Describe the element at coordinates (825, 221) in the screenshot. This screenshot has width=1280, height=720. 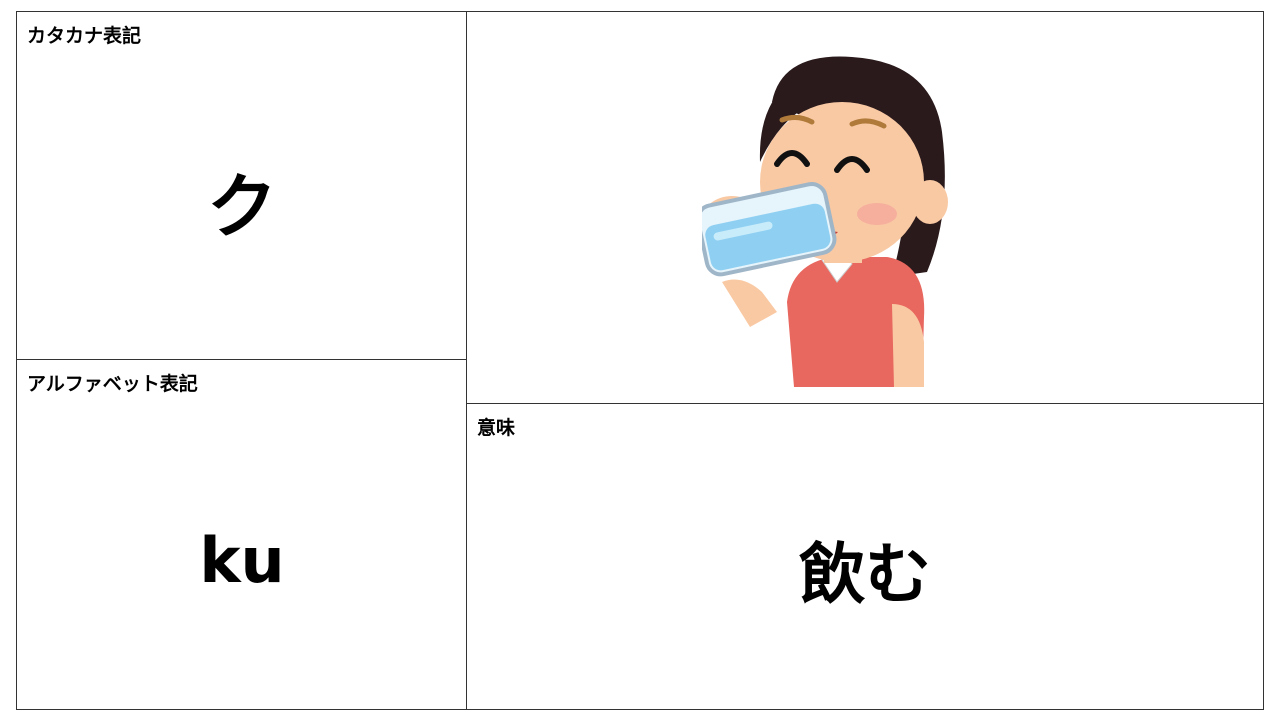
I see `woman-drinking-water-icon` at that location.